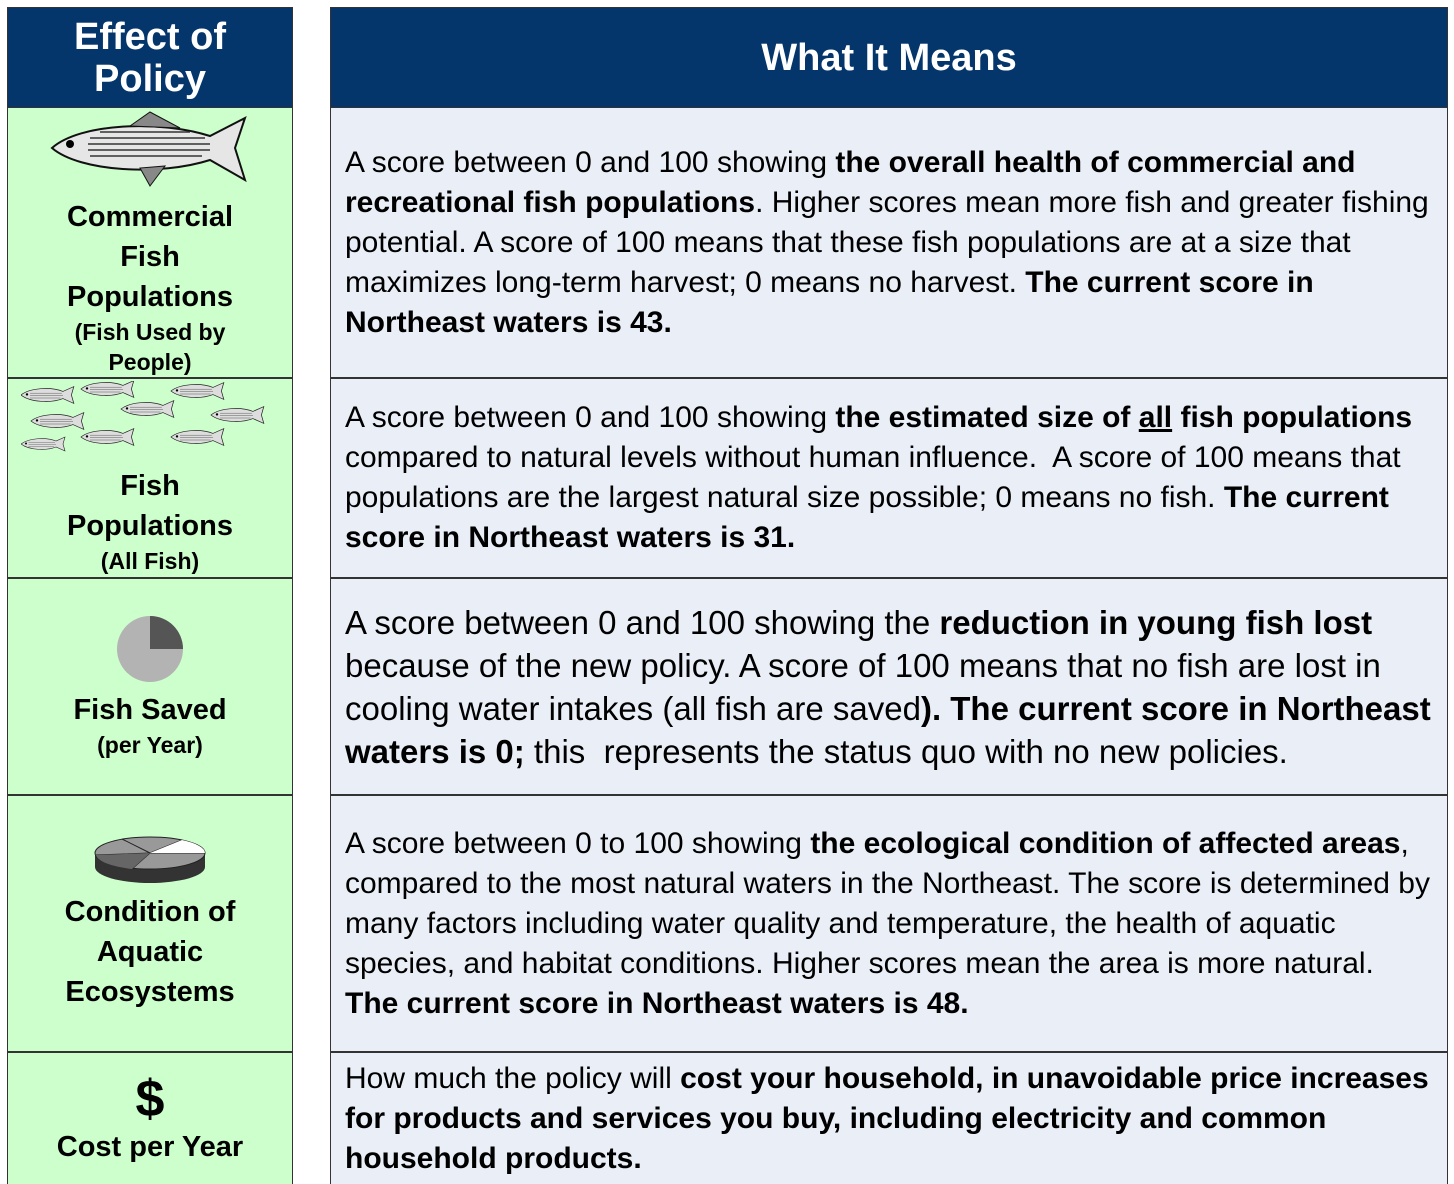  I want to click on description-segment: A score between 0 and 100 showing the, so click(642, 622).